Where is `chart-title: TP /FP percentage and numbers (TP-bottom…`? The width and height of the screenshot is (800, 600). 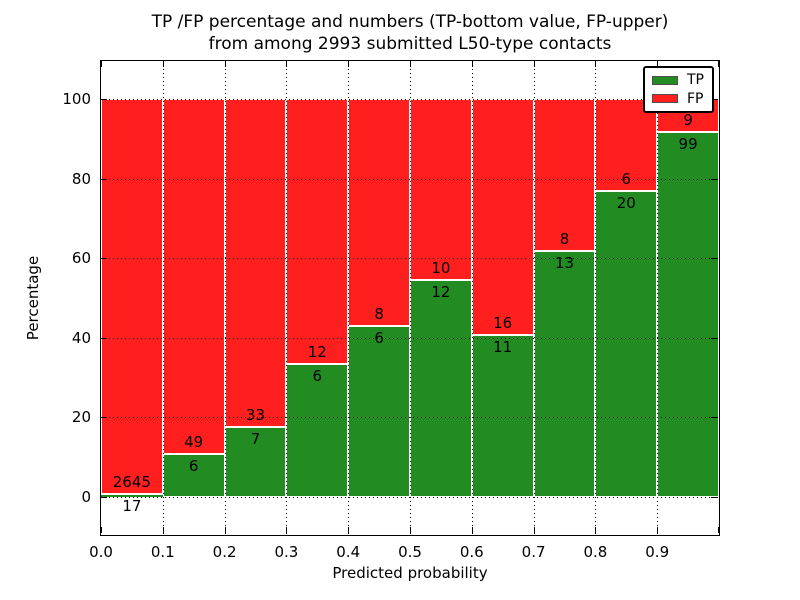
chart-title: TP /FP percentage and numbers (TP-bottom… is located at coordinates (410, 33).